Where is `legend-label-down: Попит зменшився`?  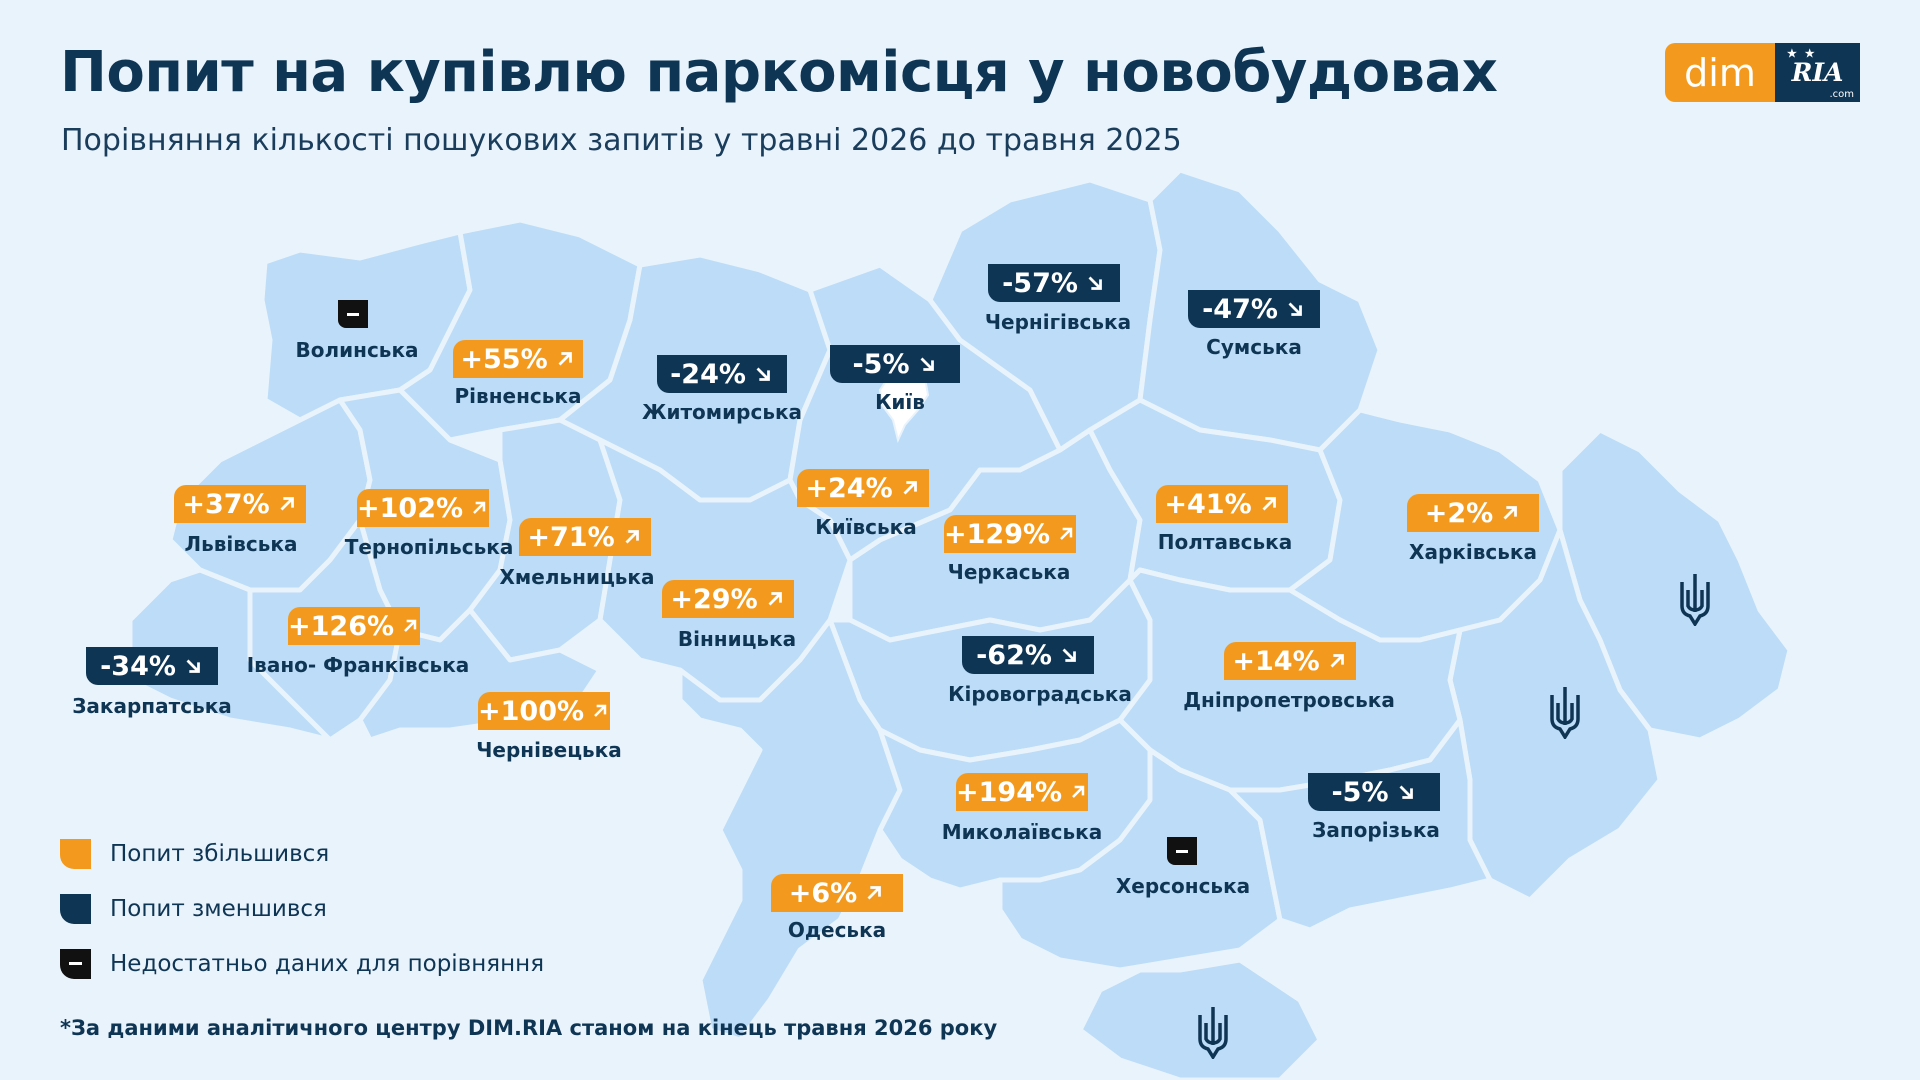 legend-label-down: Попит зменшився is located at coordinates (218, 908).